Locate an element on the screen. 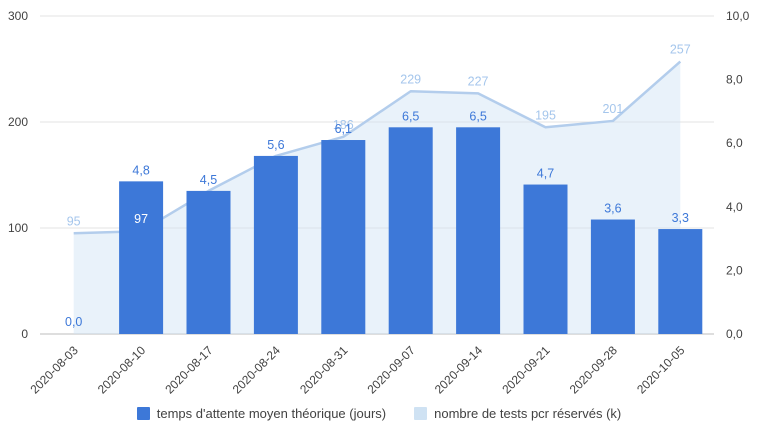 The width and height of the screenshot is (758, 429). chart-text: 201 is located at coordinates (612, 109).